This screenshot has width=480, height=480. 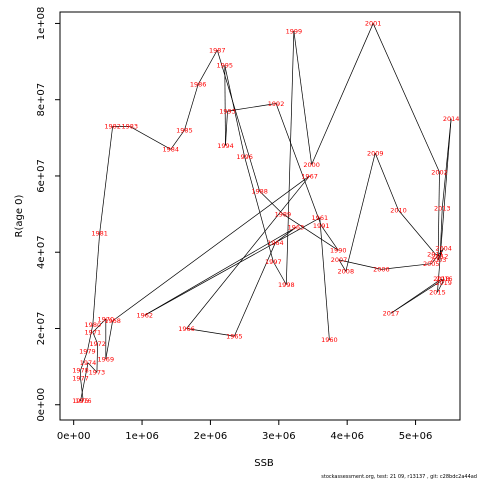 I want to click on year-label: 1979, so click(x=87, y=352).